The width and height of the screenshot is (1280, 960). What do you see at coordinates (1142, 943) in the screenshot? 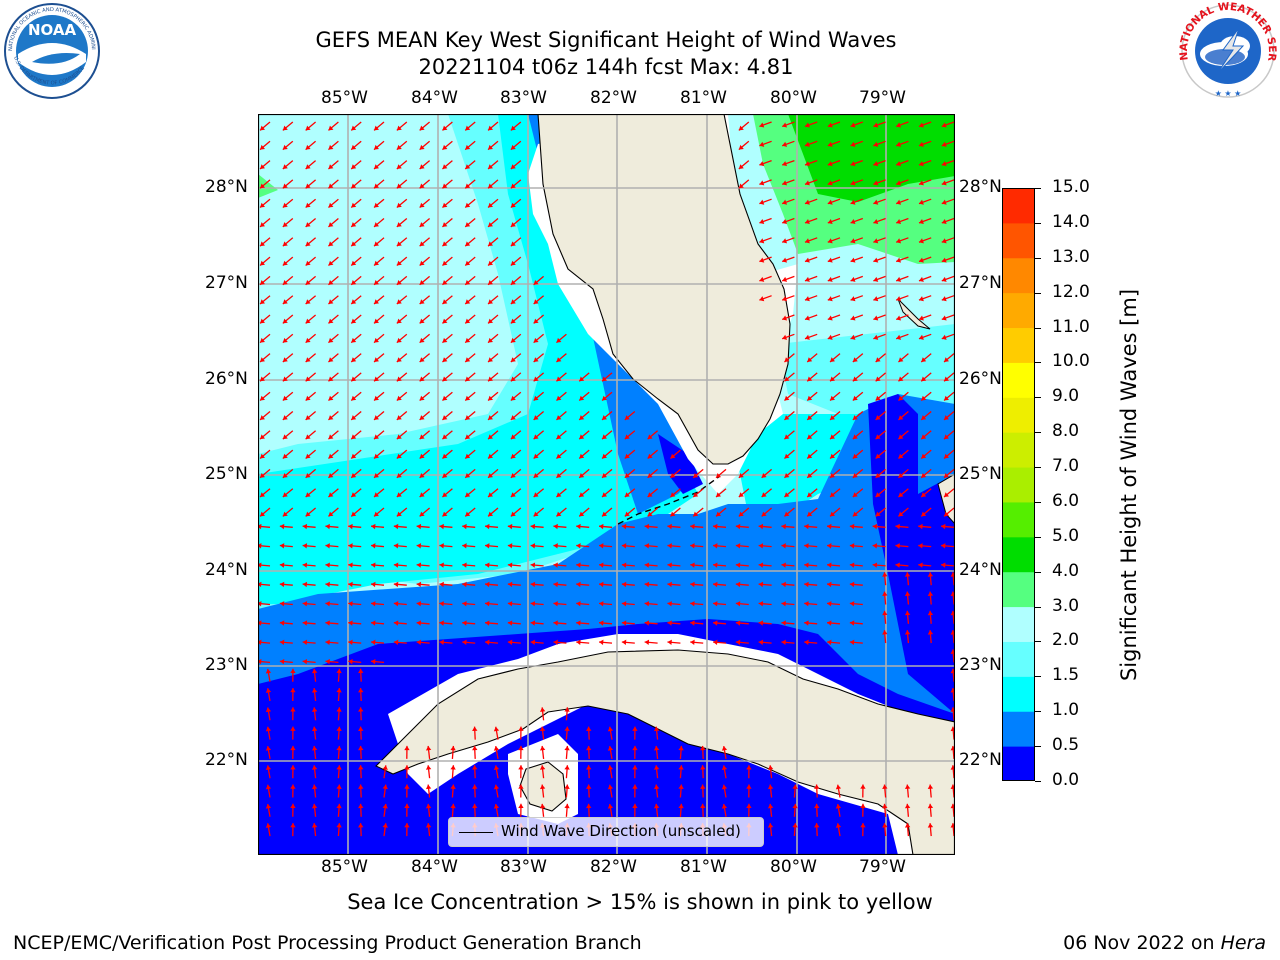
I see `footer-date-text: 06 Nov 2022 on` at bounding box center [1142, 943].